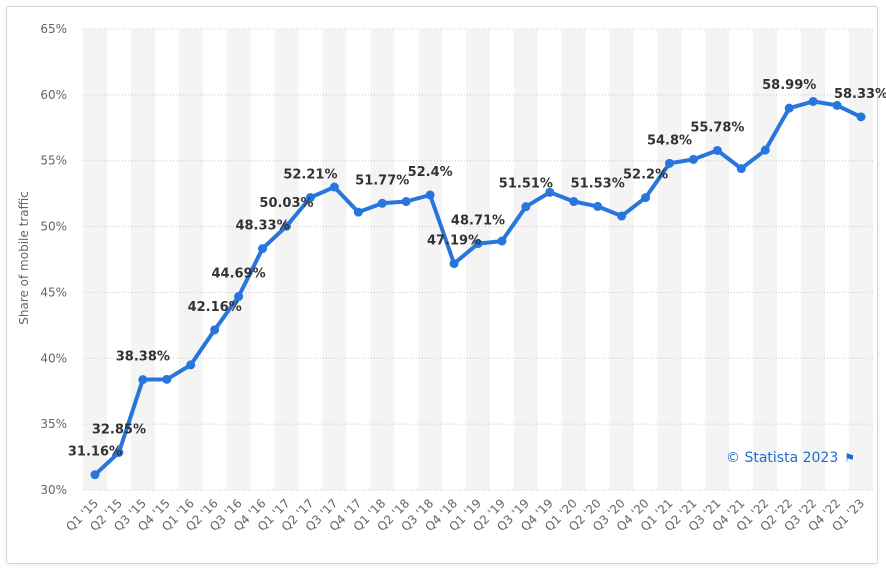 Image resolution: width=886 pixels, height=570 pixels. I want to click on data-label: 54.8%, so click(669, 140).